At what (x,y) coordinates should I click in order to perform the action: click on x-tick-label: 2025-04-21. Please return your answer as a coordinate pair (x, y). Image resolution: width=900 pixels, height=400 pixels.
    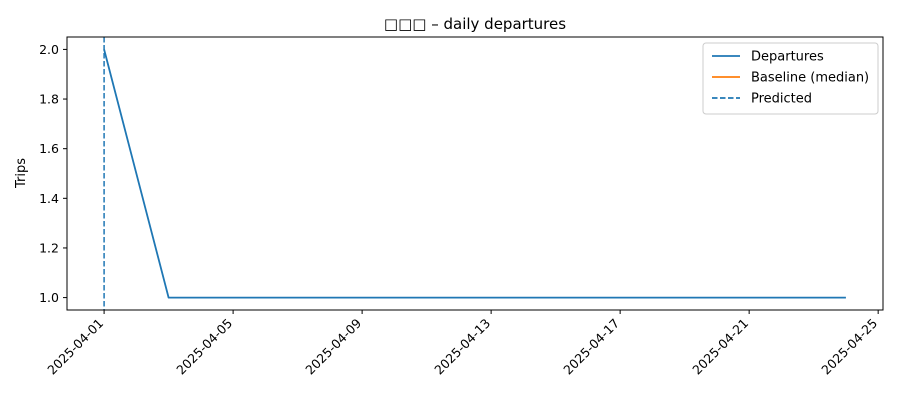
    Looking at the image, I should click on (720, 347).